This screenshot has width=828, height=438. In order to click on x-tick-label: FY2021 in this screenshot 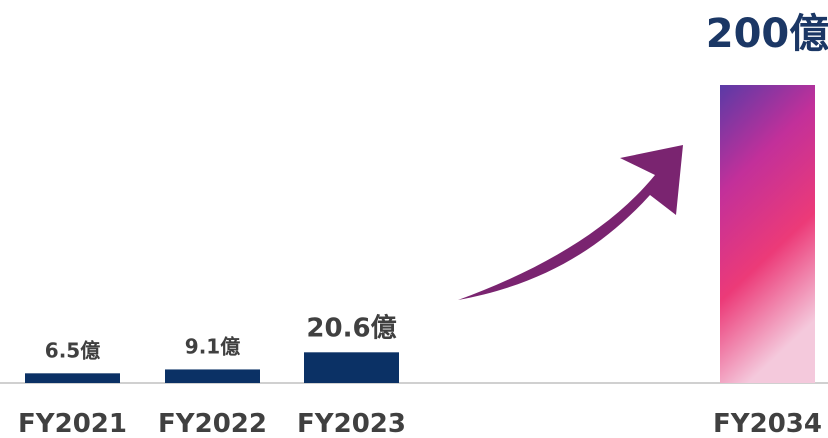, I will do `click(72, 423)`.